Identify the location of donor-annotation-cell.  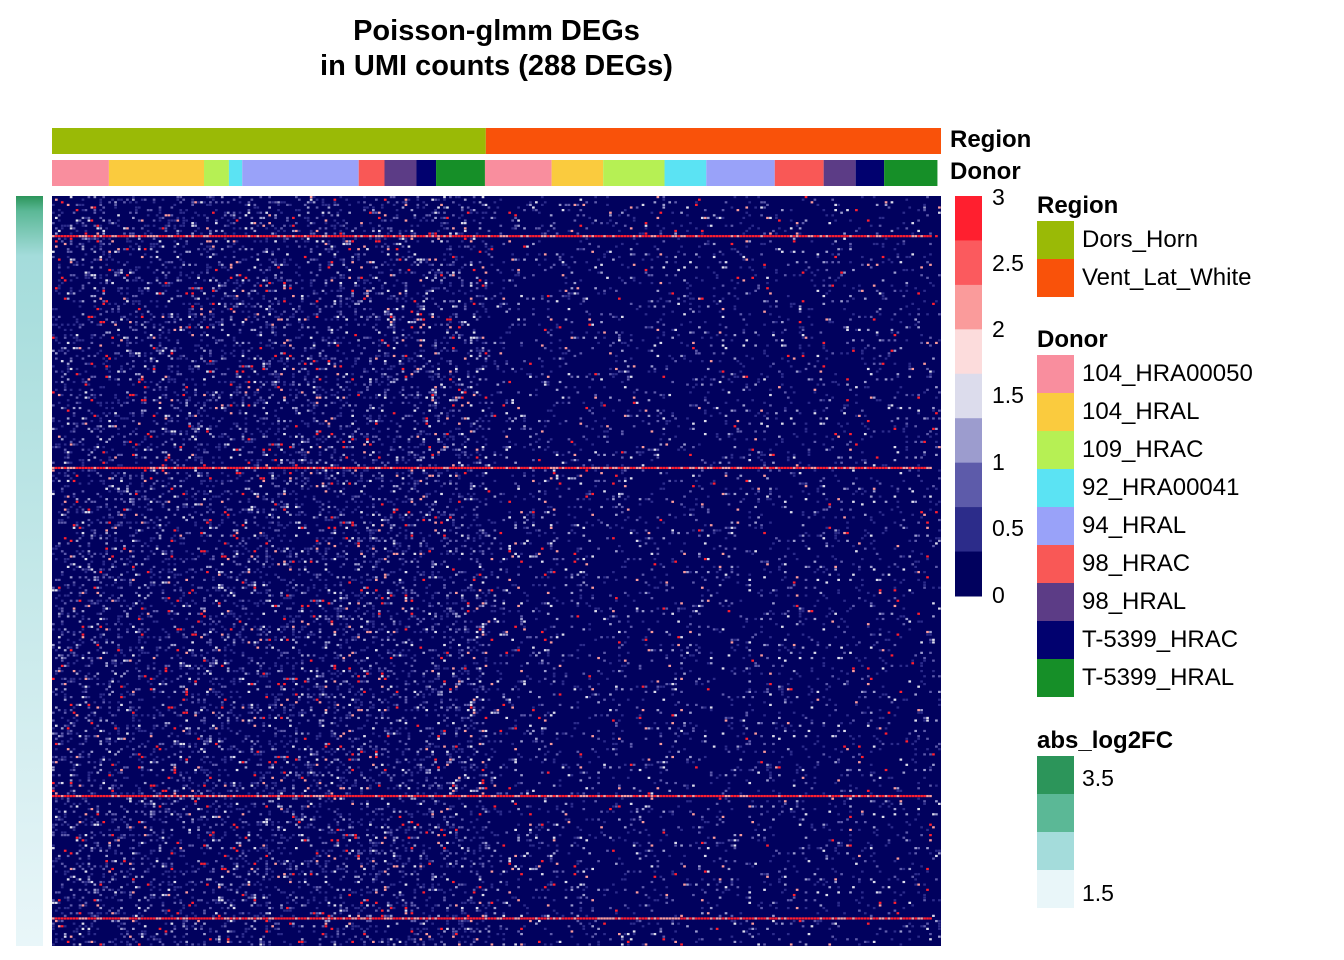
(216, 173).